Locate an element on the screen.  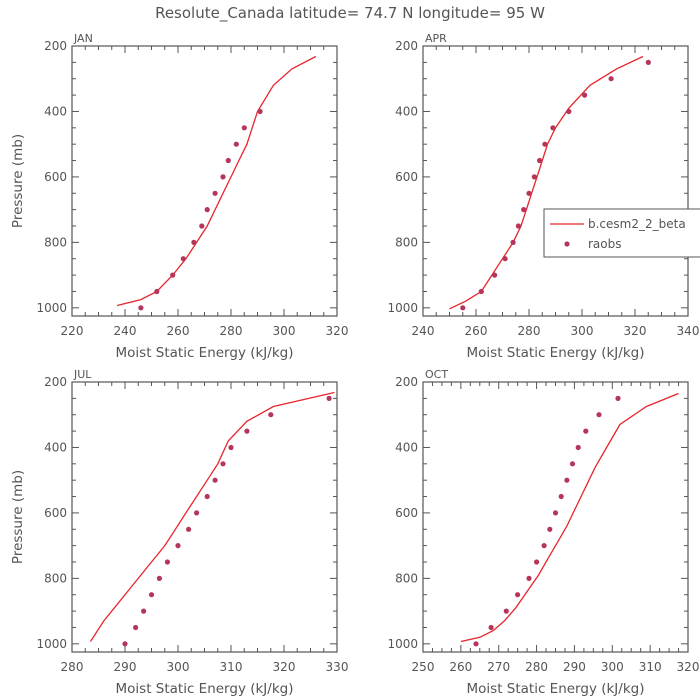
panel-jul-model-line is located at coordinates (212, 516).